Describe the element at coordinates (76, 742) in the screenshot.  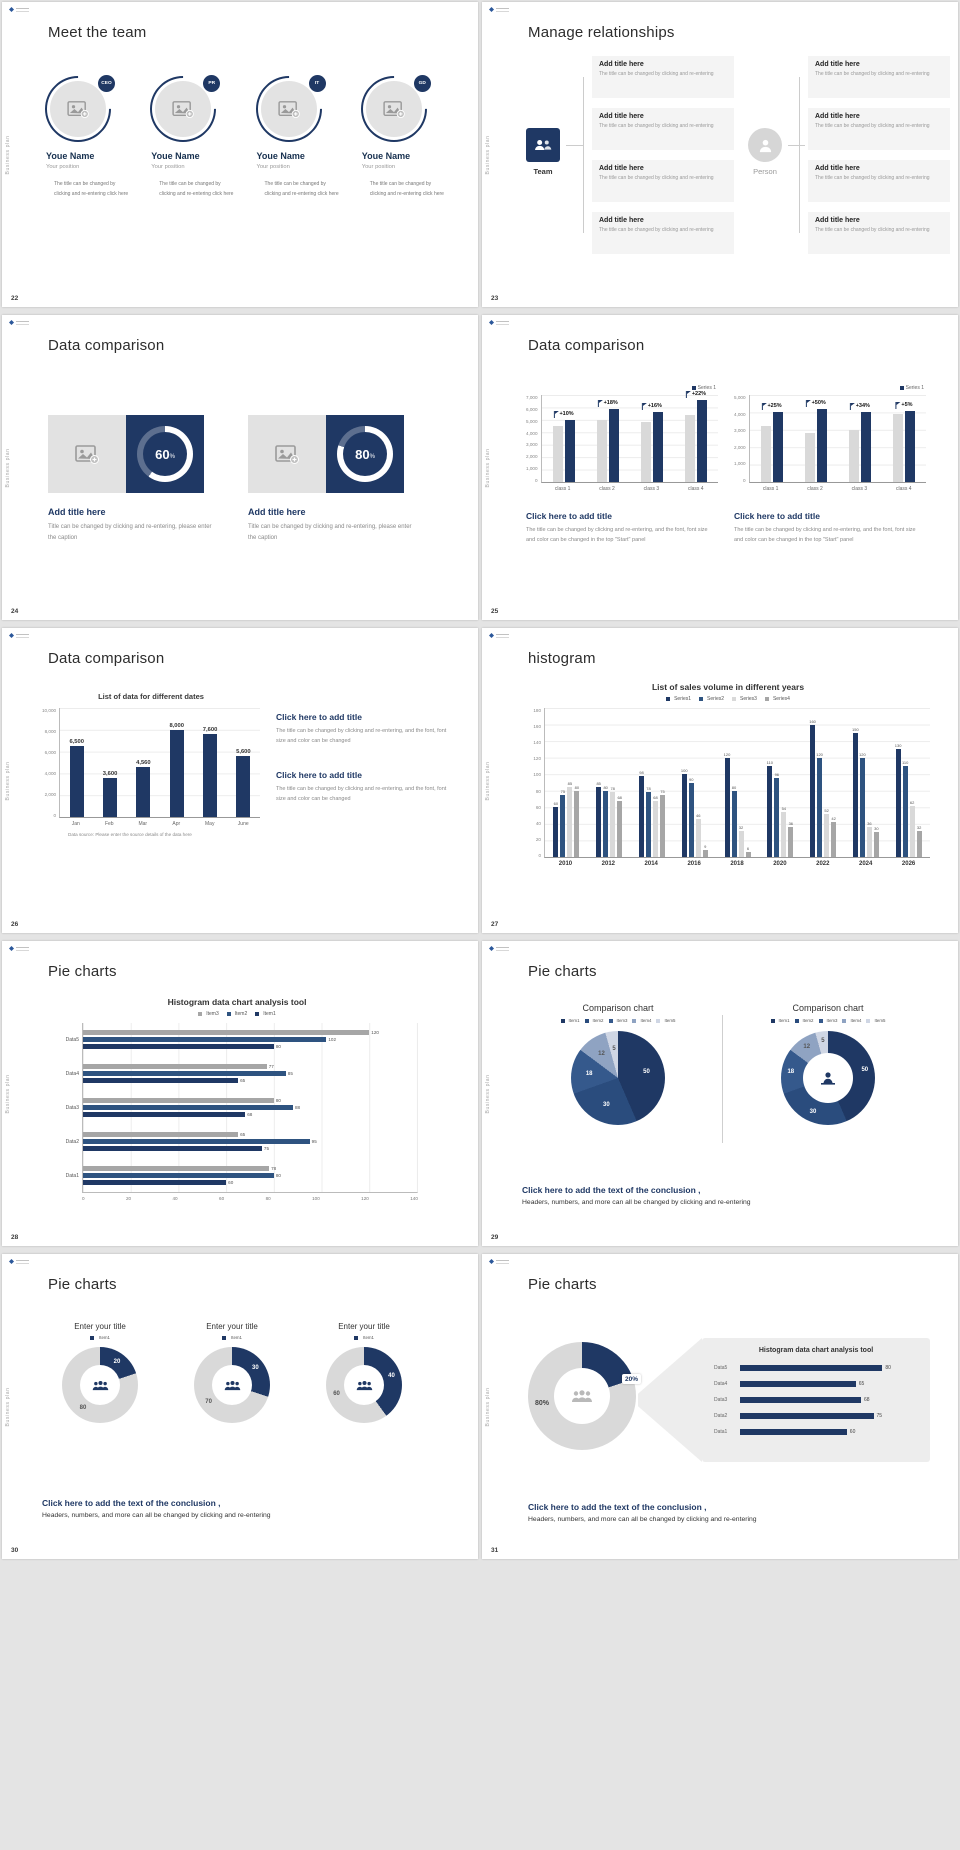
I see `bar-value-label: 6,500` at that location.